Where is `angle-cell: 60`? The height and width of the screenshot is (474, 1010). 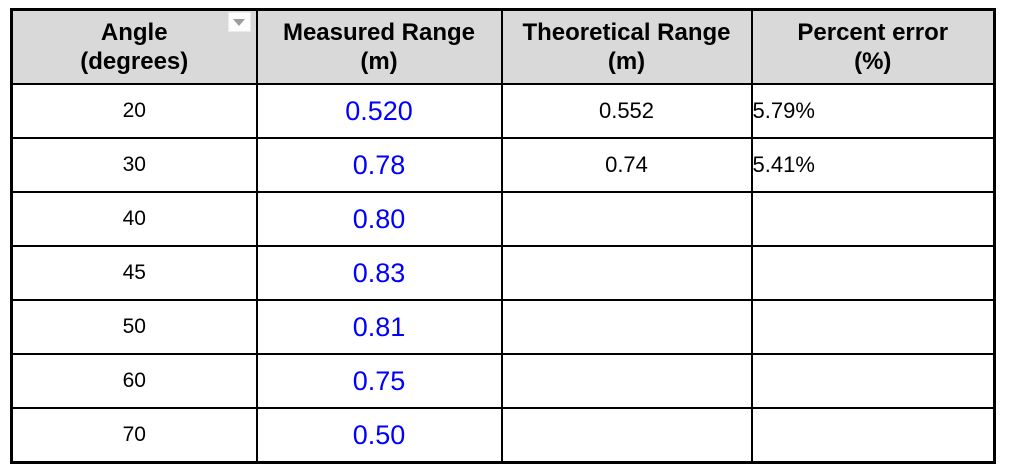 angle-cell: 60 is located at coordinates (134, 381).